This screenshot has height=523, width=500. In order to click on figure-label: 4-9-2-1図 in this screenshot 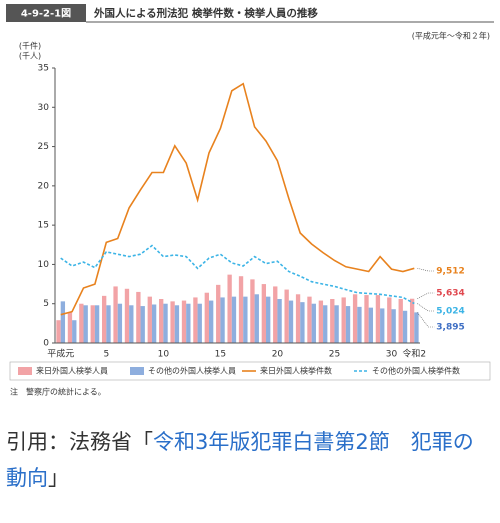, I will do `click(46, 14)`.